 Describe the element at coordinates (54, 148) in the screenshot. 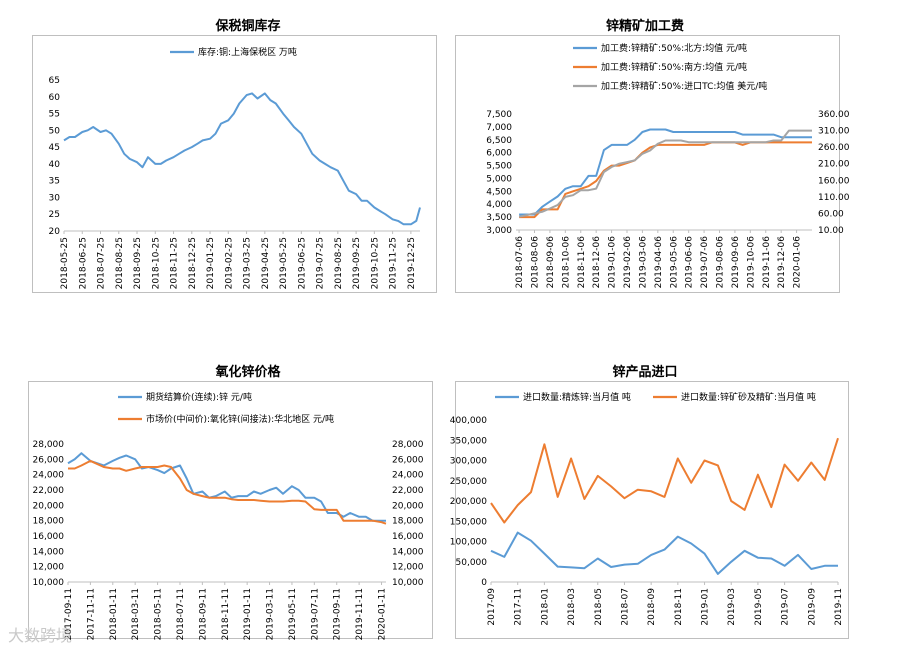

I see `c1-ytick-label: 45` at that location.